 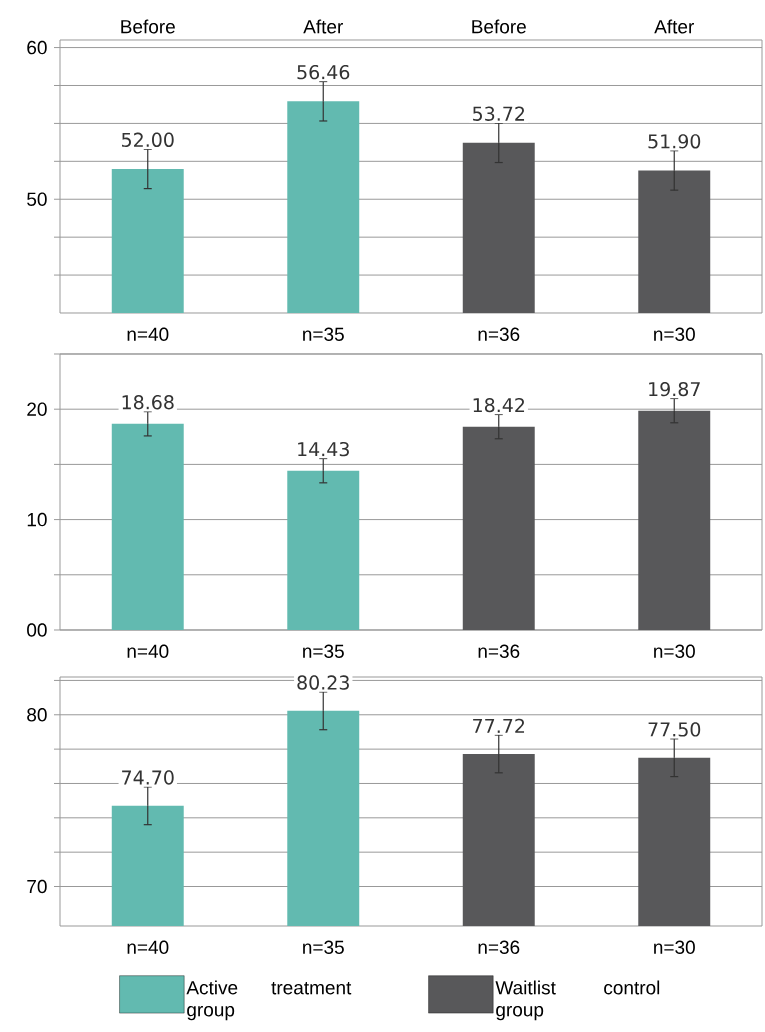 What do you see at coordinates (37, 47) in the screenshot?
I see `y-tick-label: 60` at bounding box center [37, 47].